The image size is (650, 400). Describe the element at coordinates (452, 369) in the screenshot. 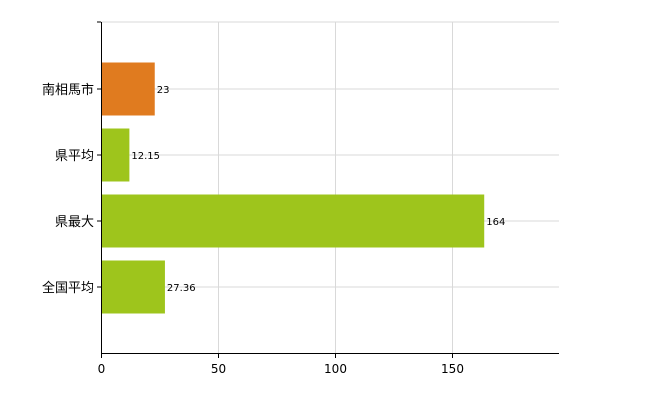

I see `x-tick-label: 150` at that location.